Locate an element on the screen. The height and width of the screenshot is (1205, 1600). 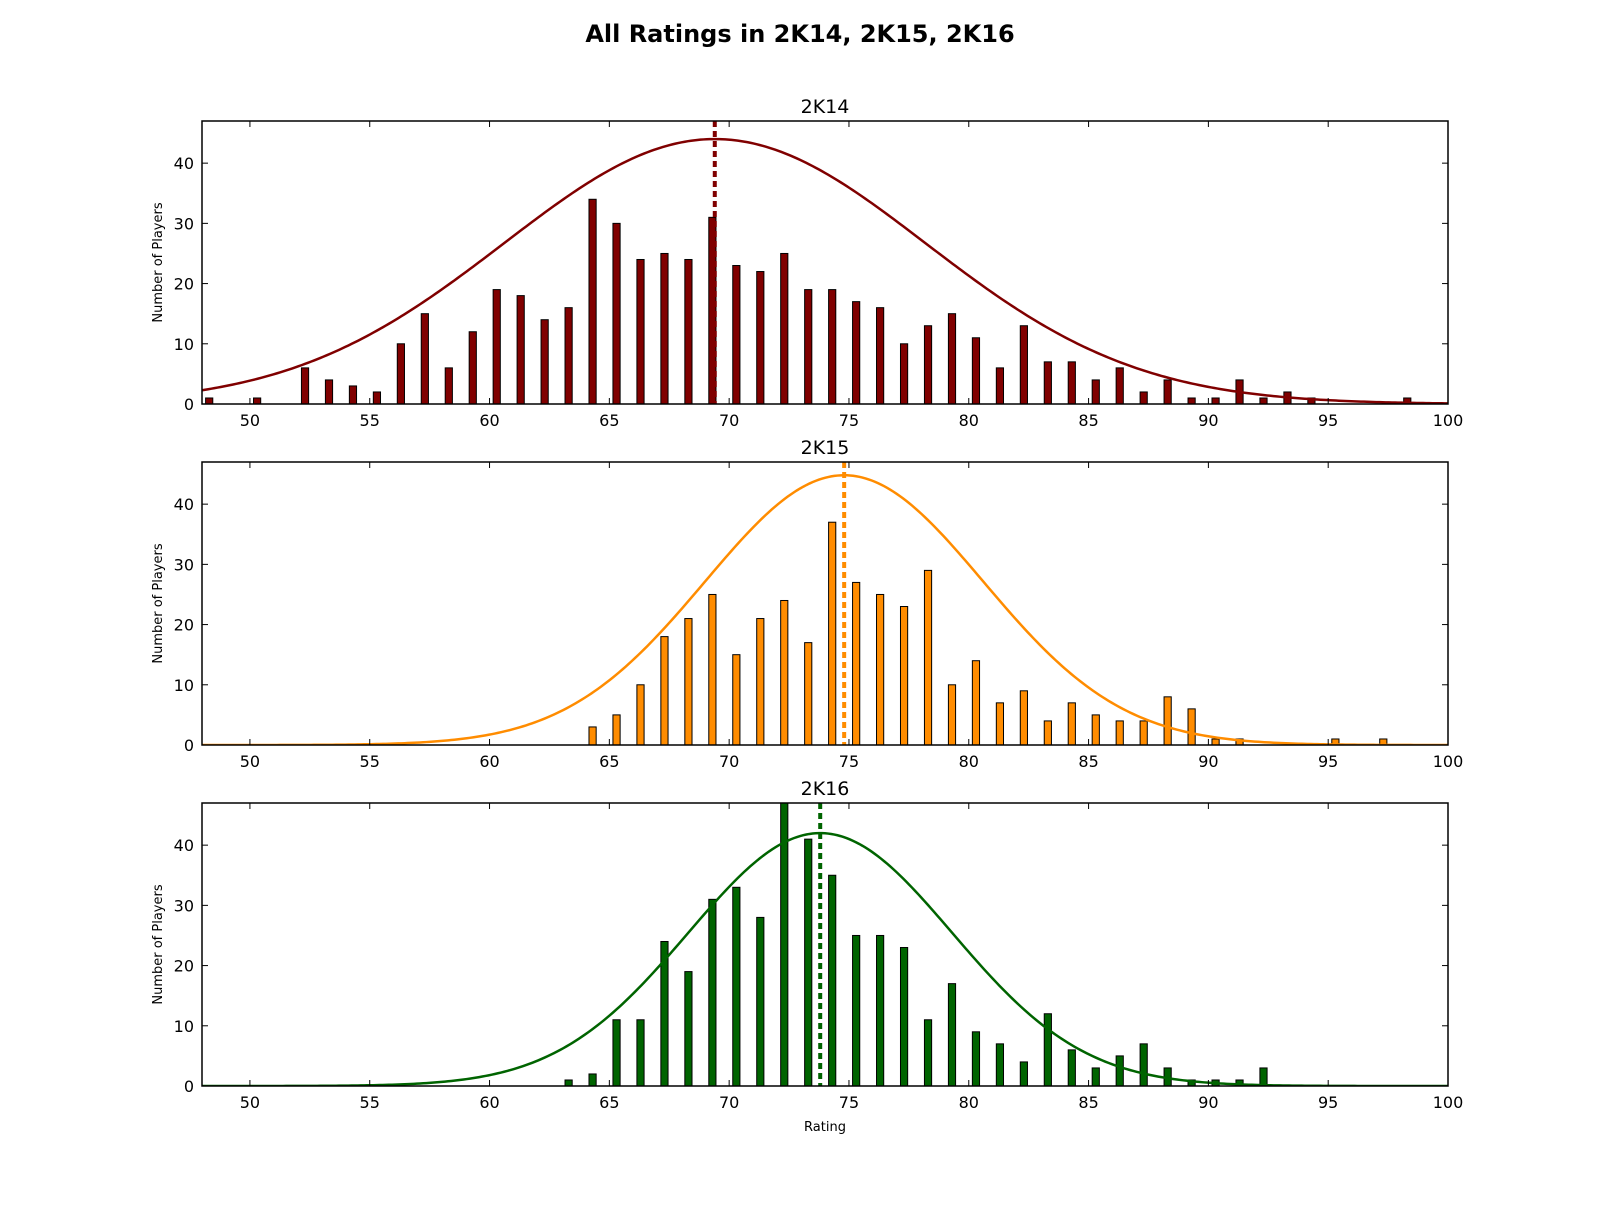
x-tick-label: 60 is located at coordinates (489, 761).